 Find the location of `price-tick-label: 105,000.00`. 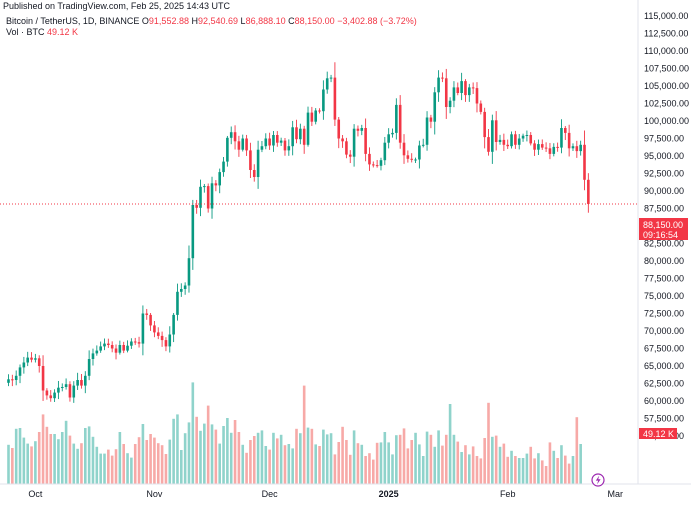

price-tick-label: 105,000.00 is located at coordinates (666, 86).